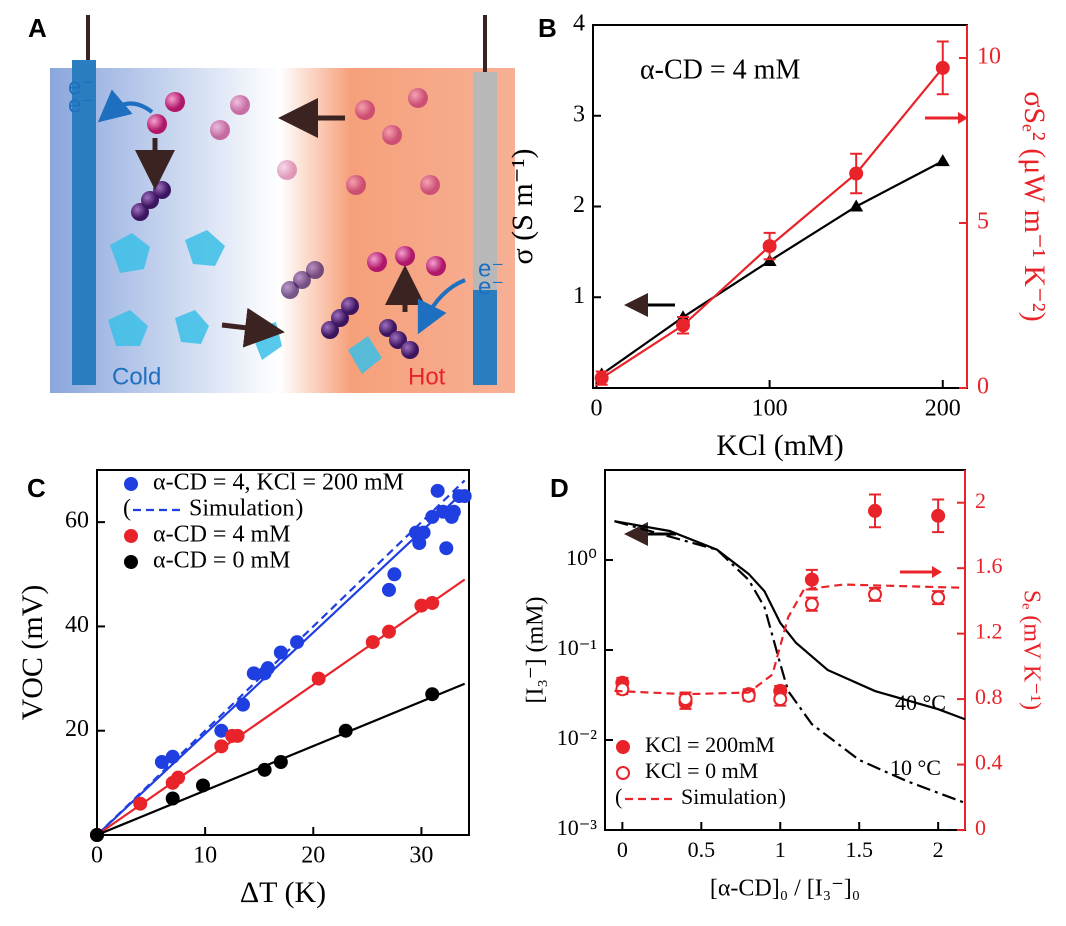 This screenshot has width=1066, height=926. What do you see at coordinates (577, 737) in the screenshot?
I see `y-tick-label: 10⁻²` at bounding box center [577, 737].